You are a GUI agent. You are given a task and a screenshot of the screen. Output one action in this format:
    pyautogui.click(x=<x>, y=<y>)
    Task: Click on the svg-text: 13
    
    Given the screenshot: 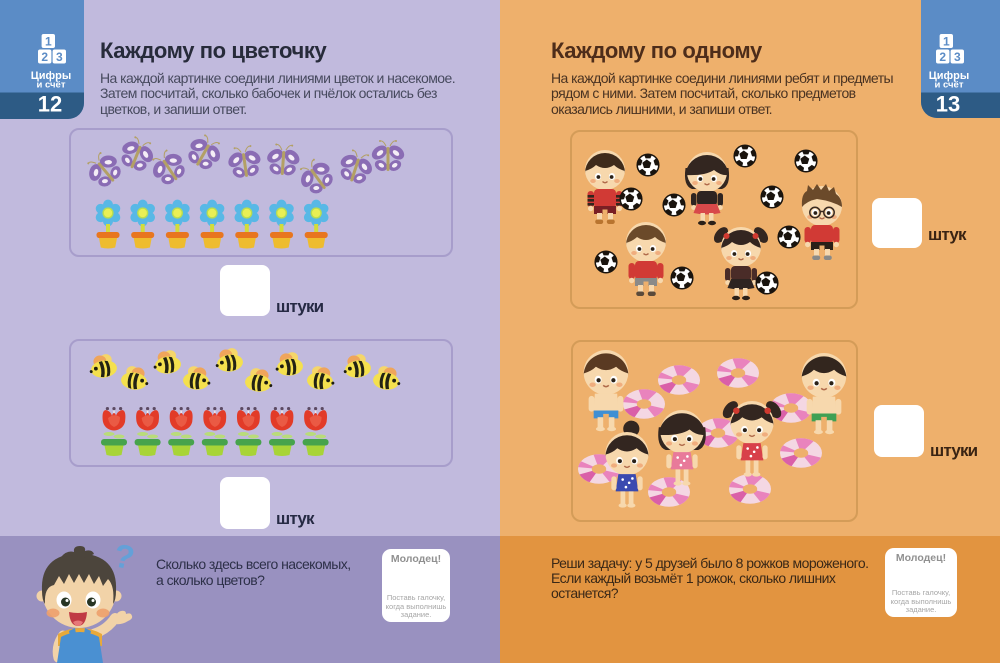 What is the action you would take?
    pyautogui.click(x=948, y=104)
    